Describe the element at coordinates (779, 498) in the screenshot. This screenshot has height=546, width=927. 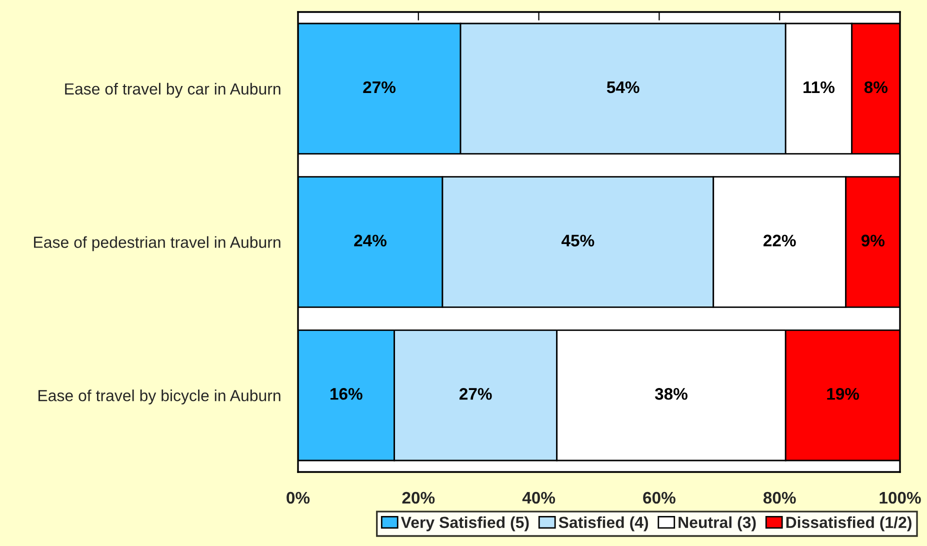
I see `x-tick-label: 80%` at that location.